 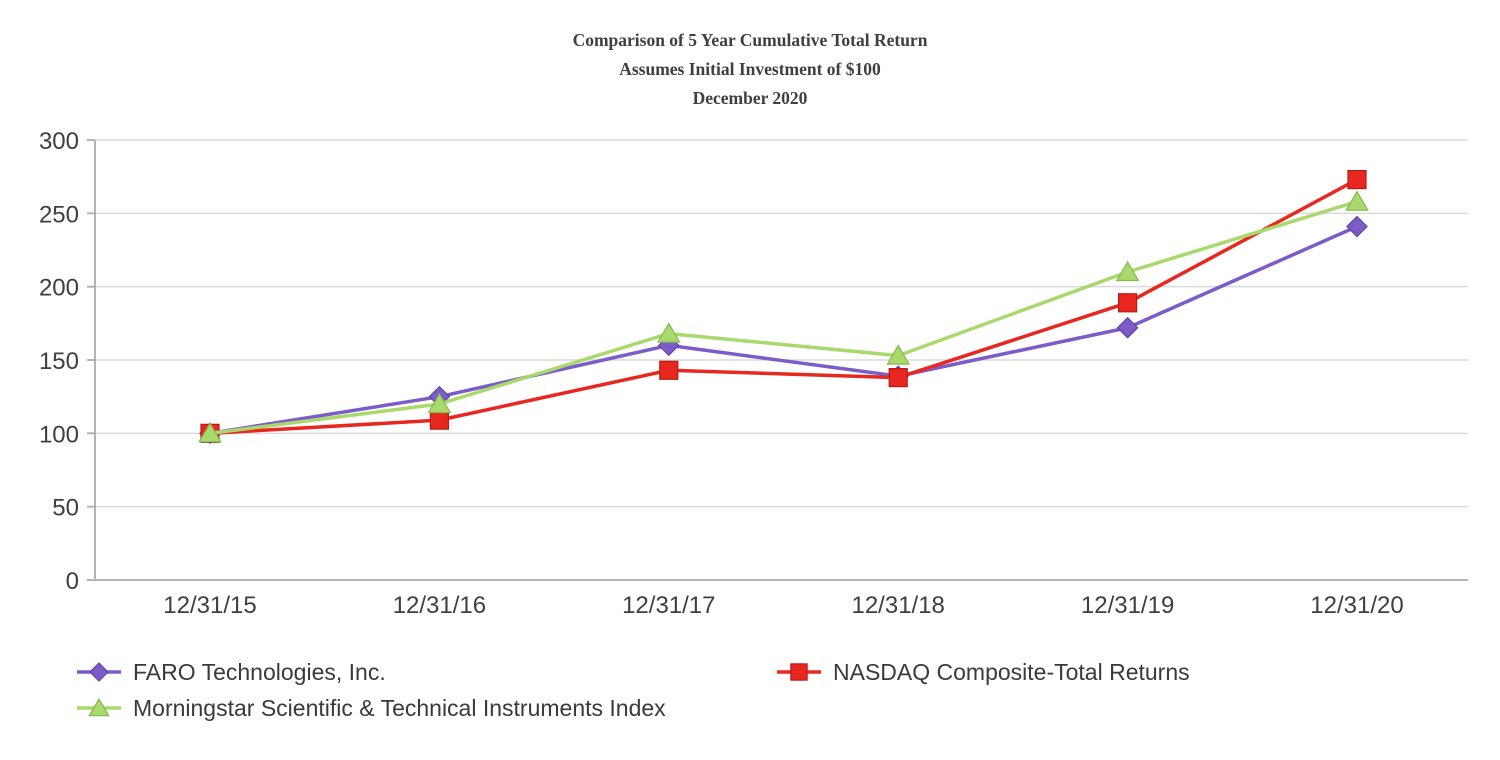 I want to click on y-tick-label: 250, so click(x=59, y=214).